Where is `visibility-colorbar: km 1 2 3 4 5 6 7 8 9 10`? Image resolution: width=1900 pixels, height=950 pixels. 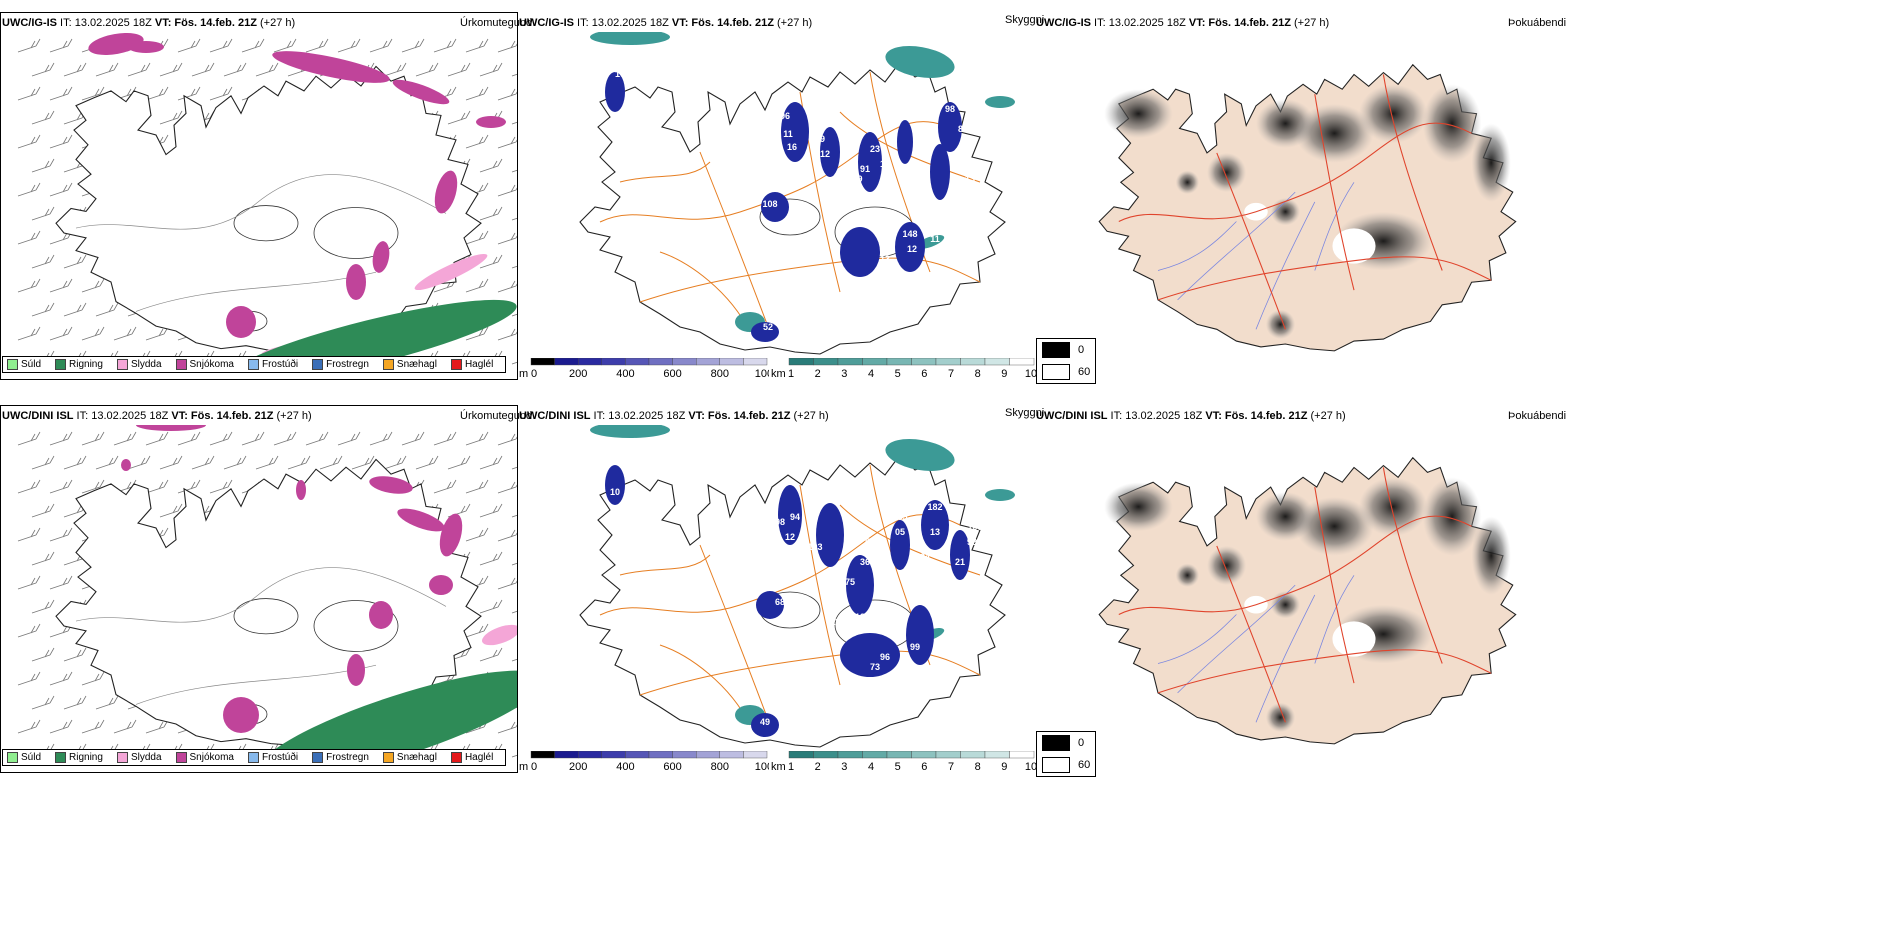
visibility-colorbar: km 1 2 3 4 5 6 7 8 9 10 is located at coordinates (903, 369).